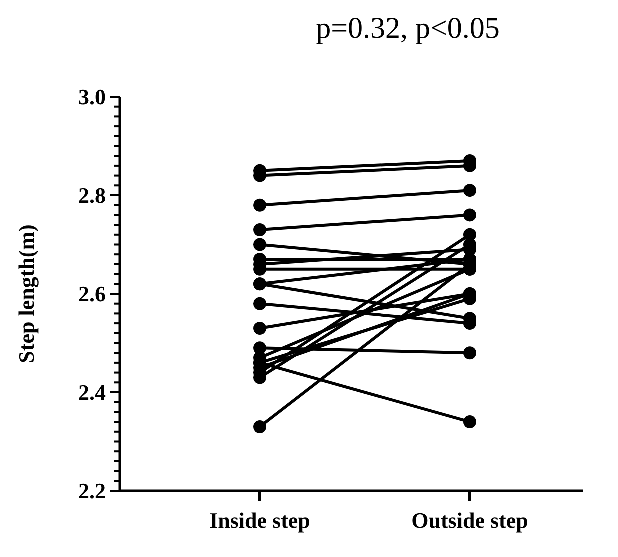  Describe the element at coordinates (92, 491) in the screenshot. I see `y-tick-label: 2.2` at that location.